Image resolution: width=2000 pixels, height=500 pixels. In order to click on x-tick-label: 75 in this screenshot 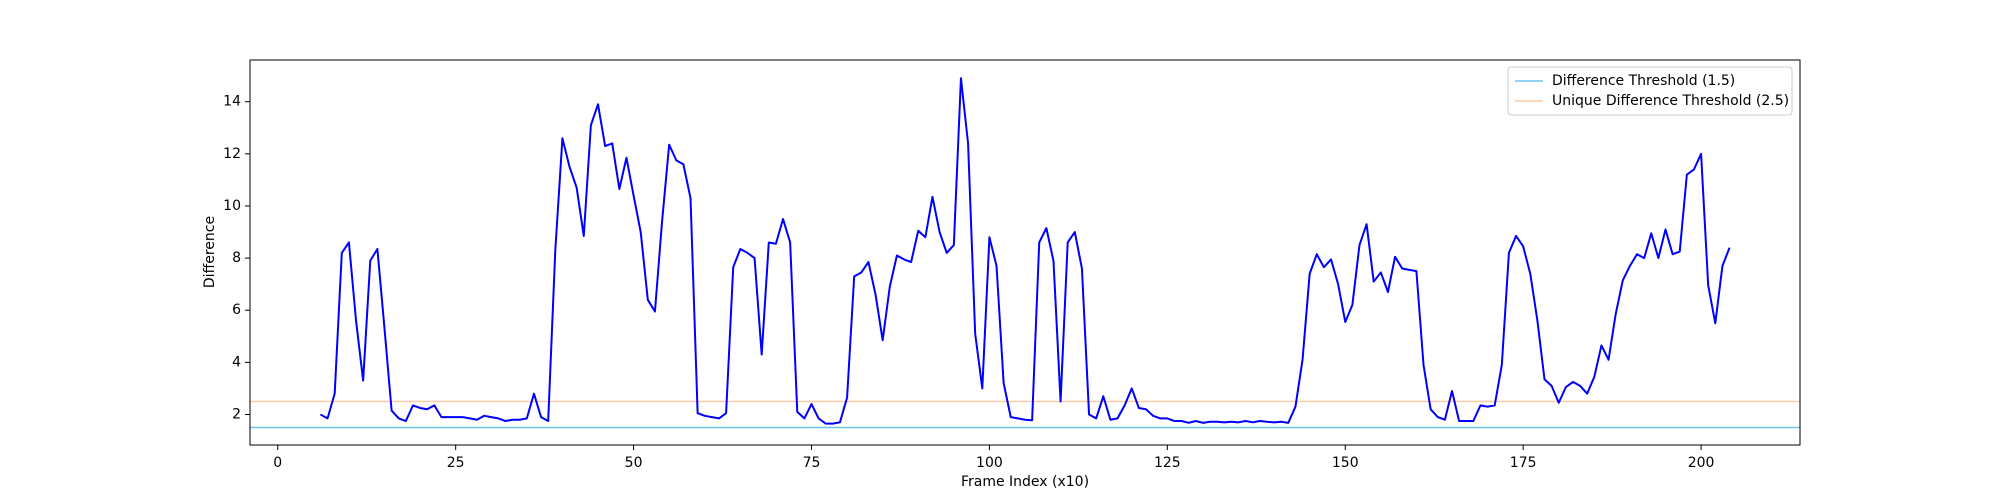, I will do `click(812, 463)`.